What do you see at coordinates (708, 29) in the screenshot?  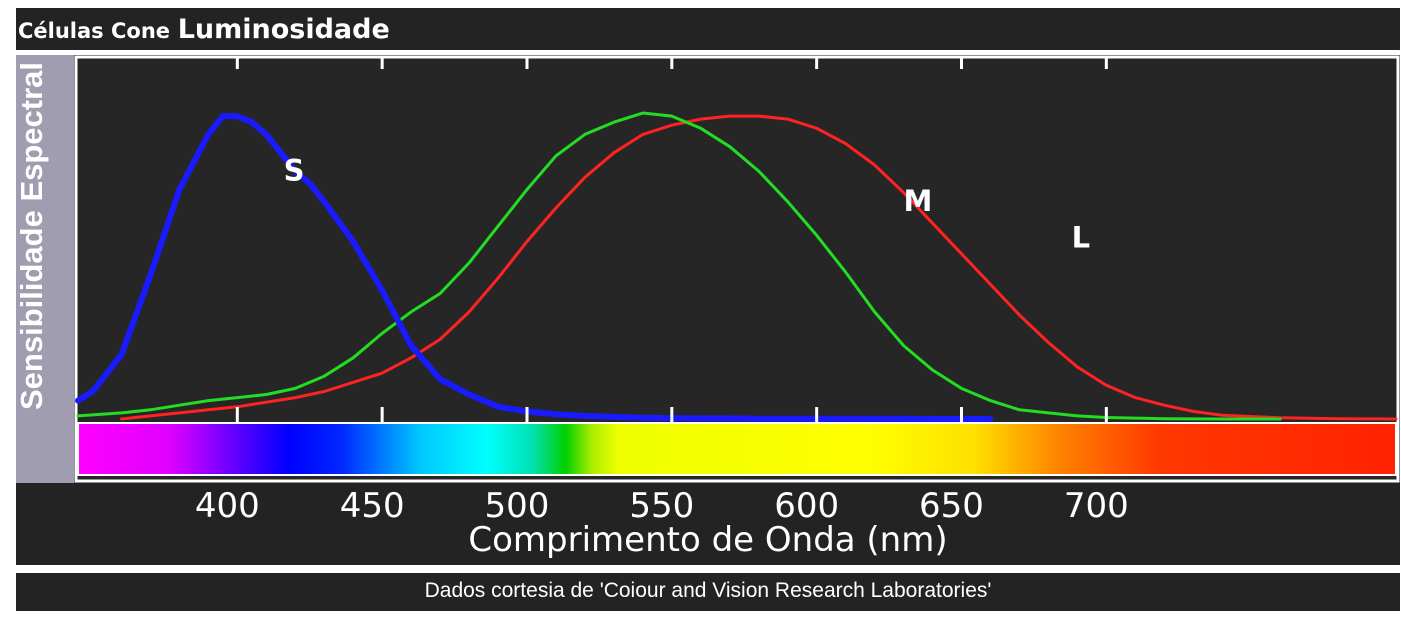 I see `title-bar` at bounding box center [708, 29].